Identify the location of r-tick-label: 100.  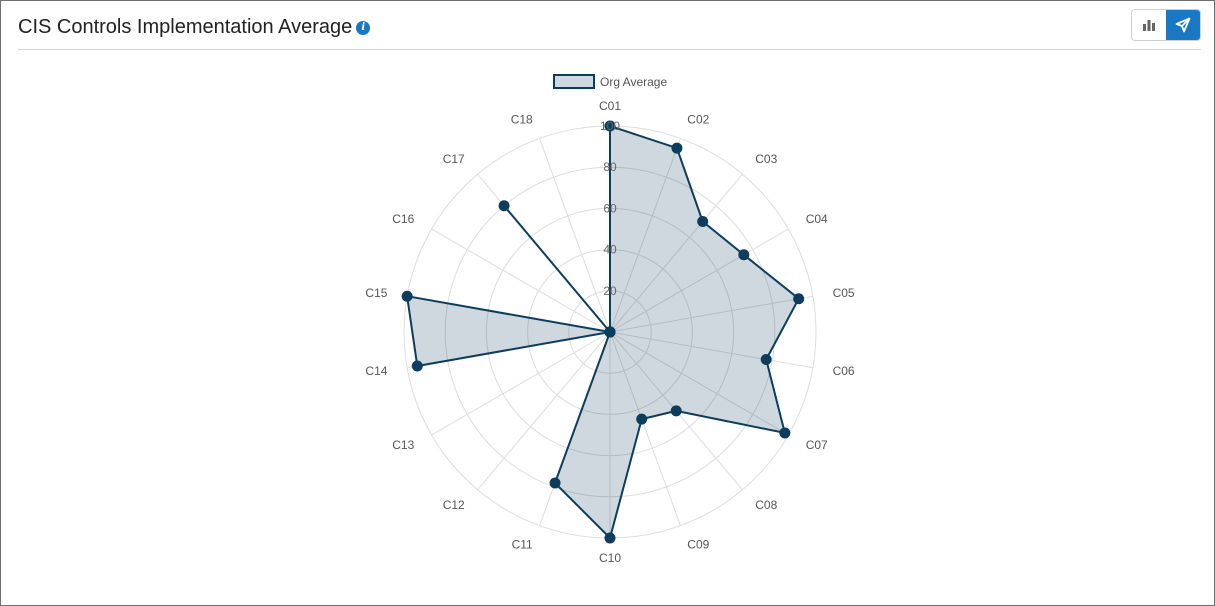
(610, 126).